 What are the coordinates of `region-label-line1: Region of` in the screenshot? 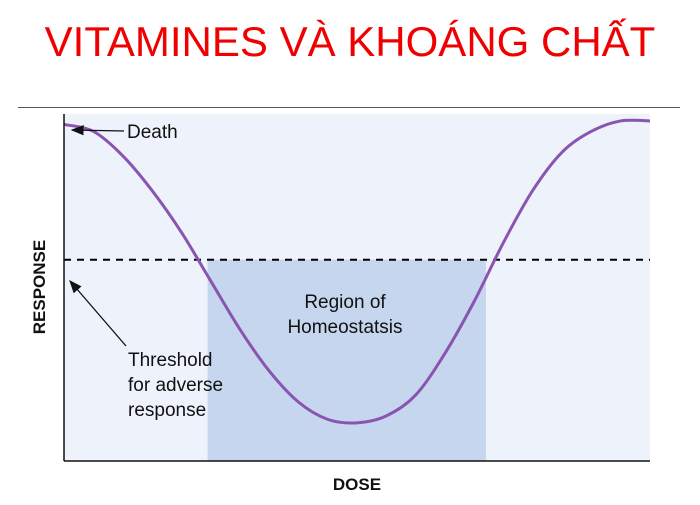 It's located at (345, 302).